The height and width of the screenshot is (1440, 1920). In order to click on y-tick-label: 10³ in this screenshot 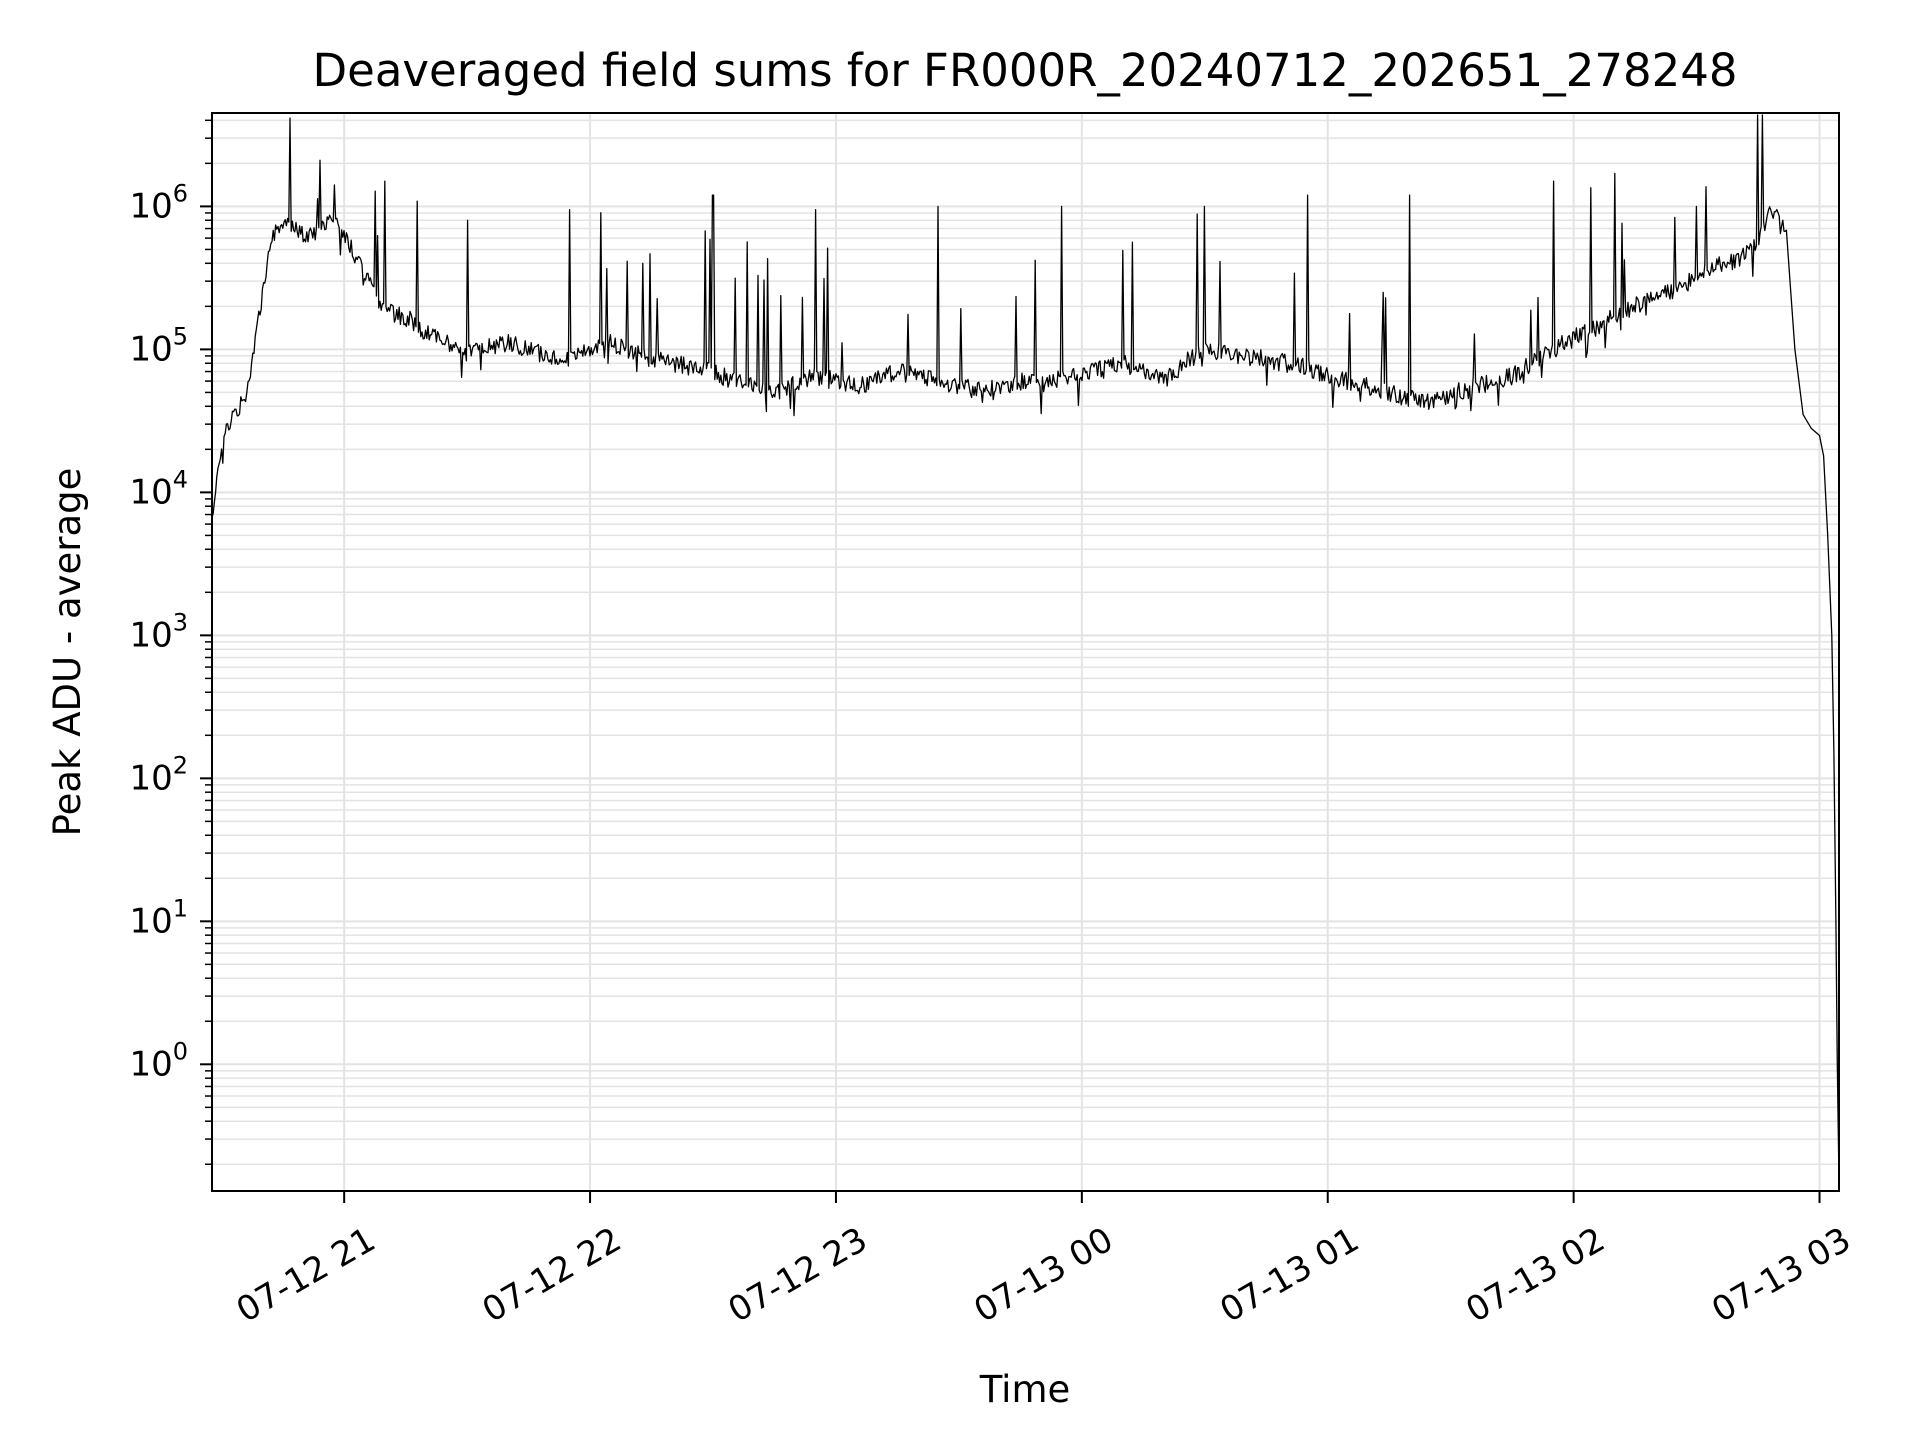, I will do `click(158, 631)`.